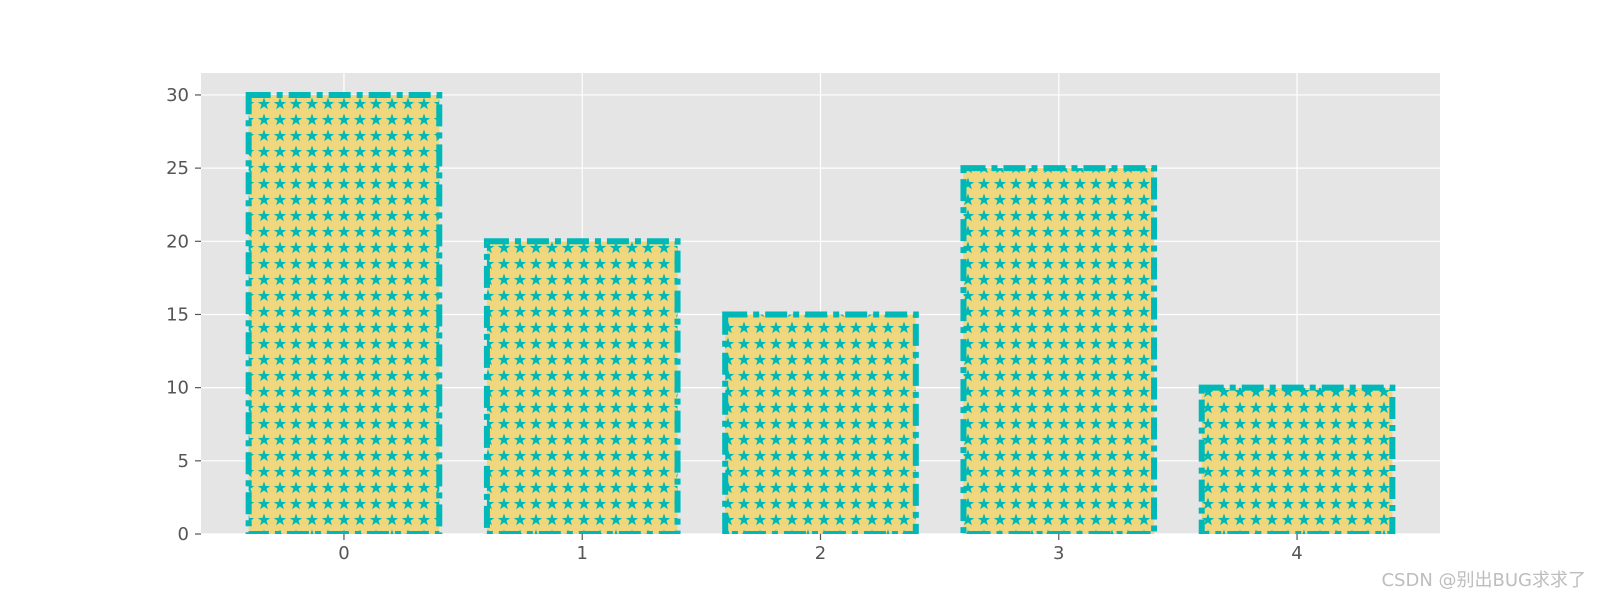  What do you see at coordinates (1483, 580) in the screenshot?
I see `watermark: CSDN @别出BUG求求了` at bounding box center [1483, 580].